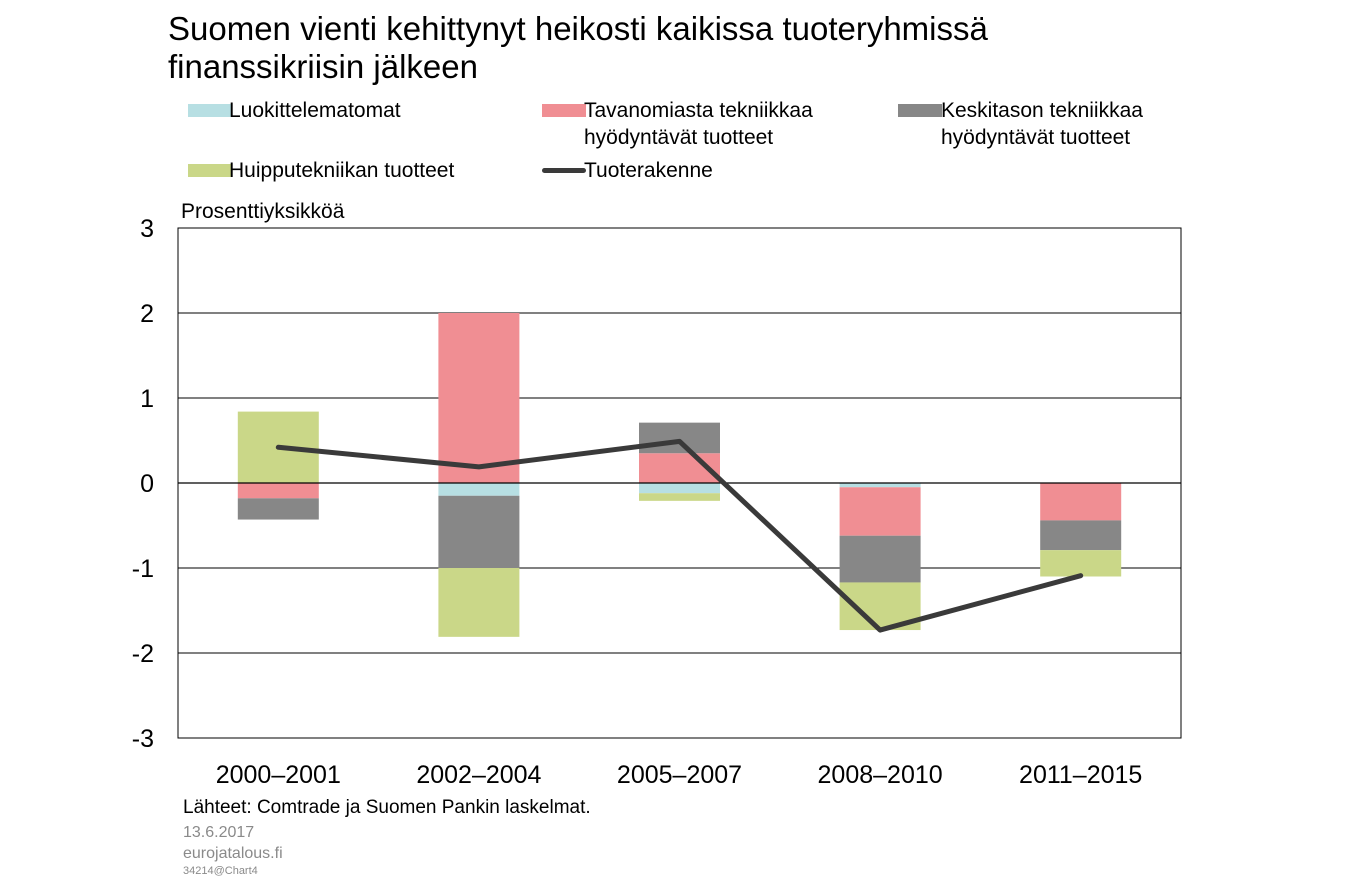 The width and height of the screenshot is (1348, 880). Describe the element at coordinates (920, 110) in the screenshot. I see `legend-swatch-keskitaso` at that location.